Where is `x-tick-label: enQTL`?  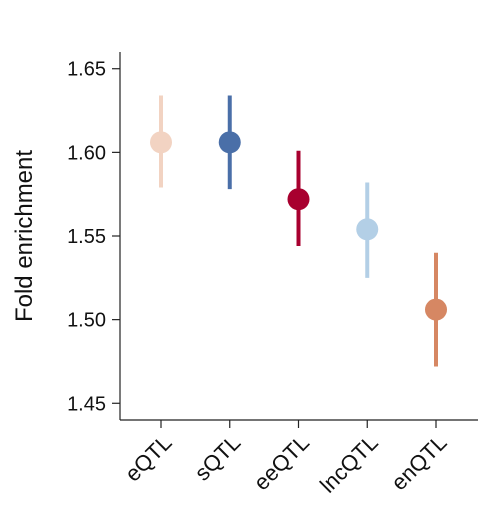 x-tick-label: enQTL is located at coordinates (418, 462).